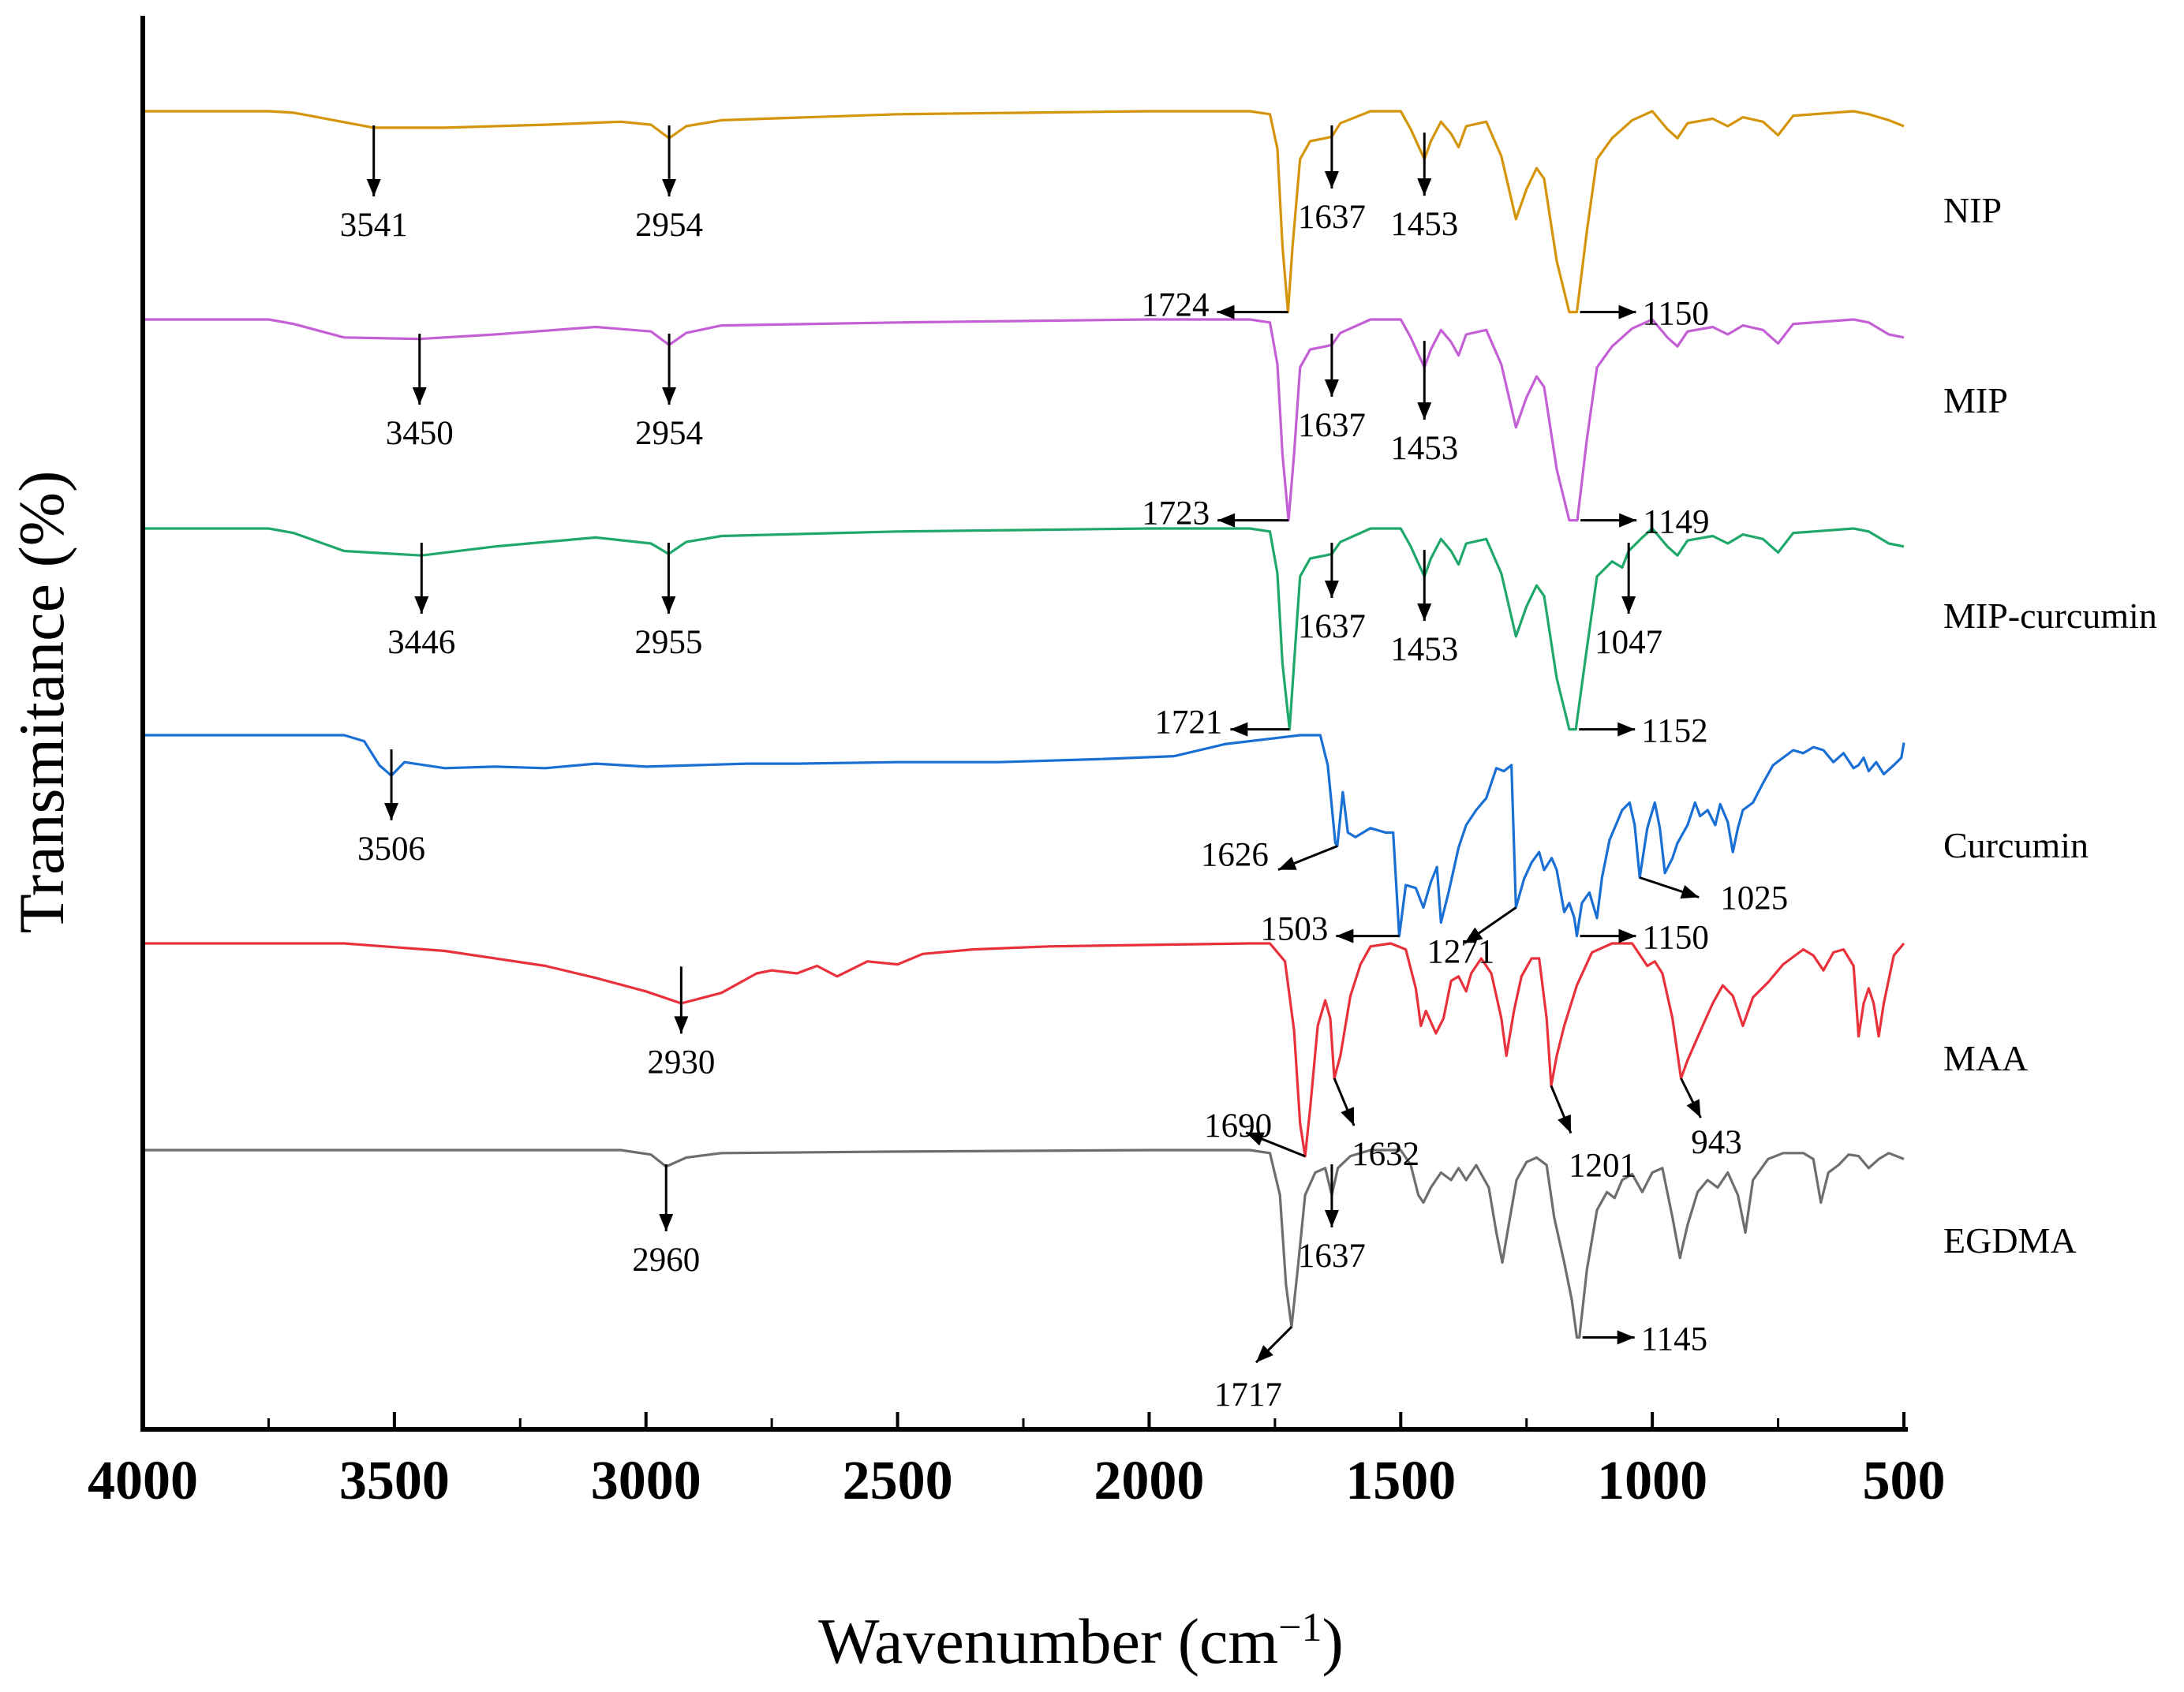 This screenshot has width=2184, height=1692. Describe the element at coordinates (1264, 1354) in the screenshot. I see `peak-1717-arrowhead` at that location.